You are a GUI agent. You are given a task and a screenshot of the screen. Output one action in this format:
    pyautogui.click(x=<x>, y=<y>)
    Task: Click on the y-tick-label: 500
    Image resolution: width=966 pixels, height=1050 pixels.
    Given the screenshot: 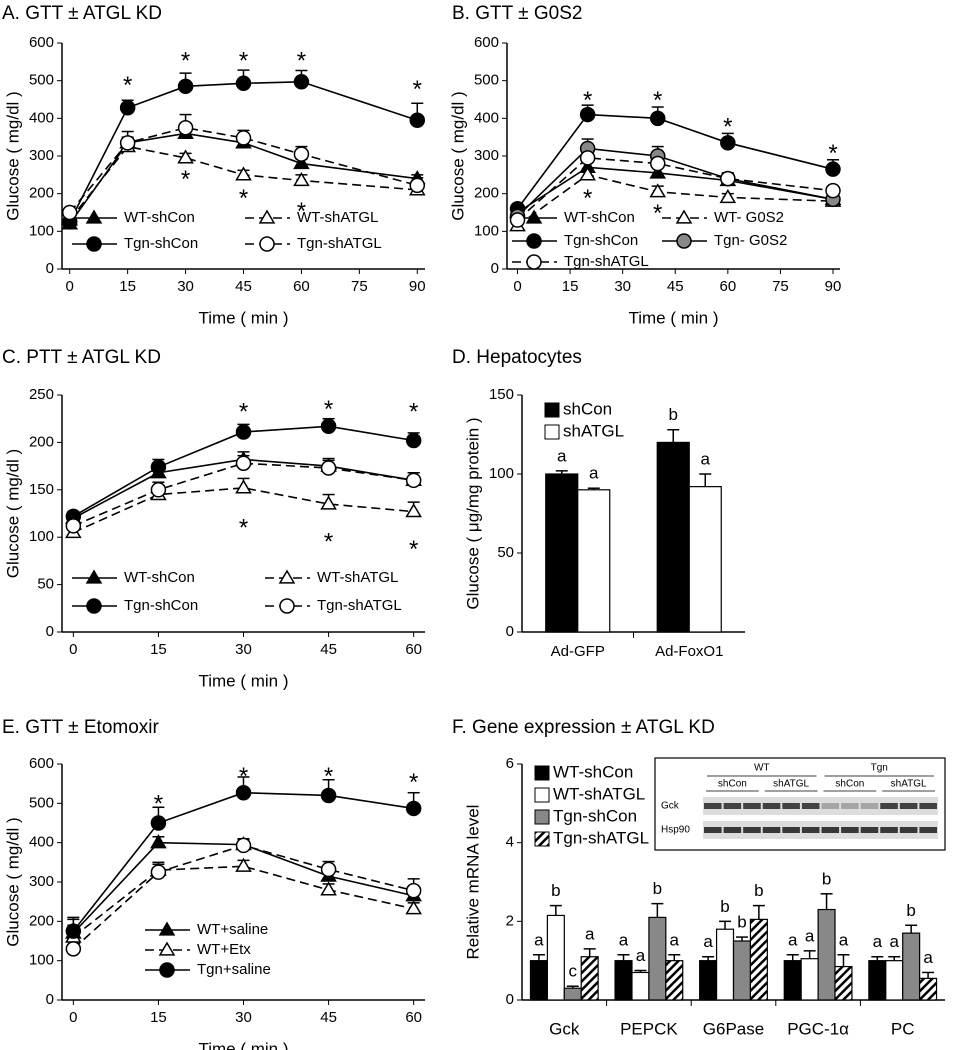 What is the action you would take?
    pyautogui.click(x=41, y=80)
    